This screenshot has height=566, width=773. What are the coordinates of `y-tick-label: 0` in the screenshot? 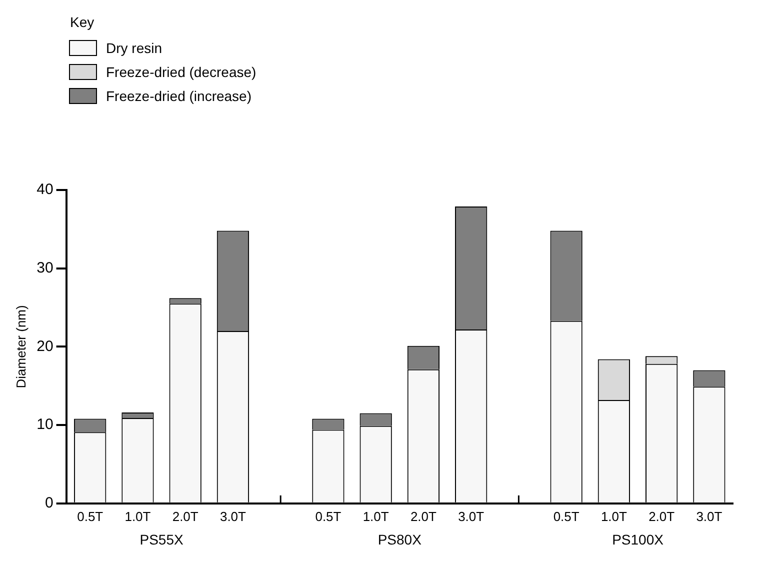 It's located at (49, 503).